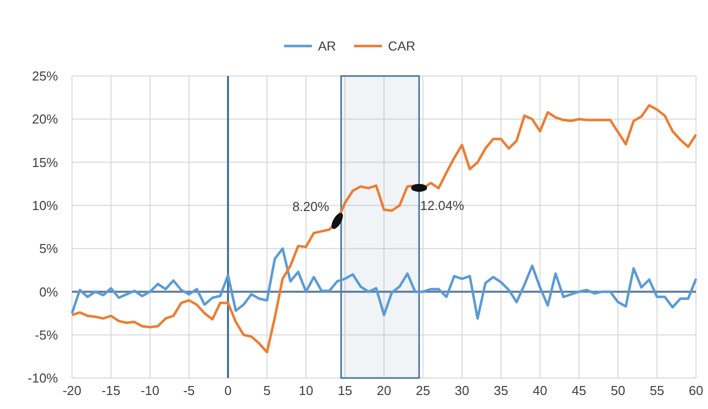 Image resolution: width=708 pixels, height=409 pixels. Describe the element at coordinates (618, 390) in the screenshot. I see `x-tick-label: 50` at that location.